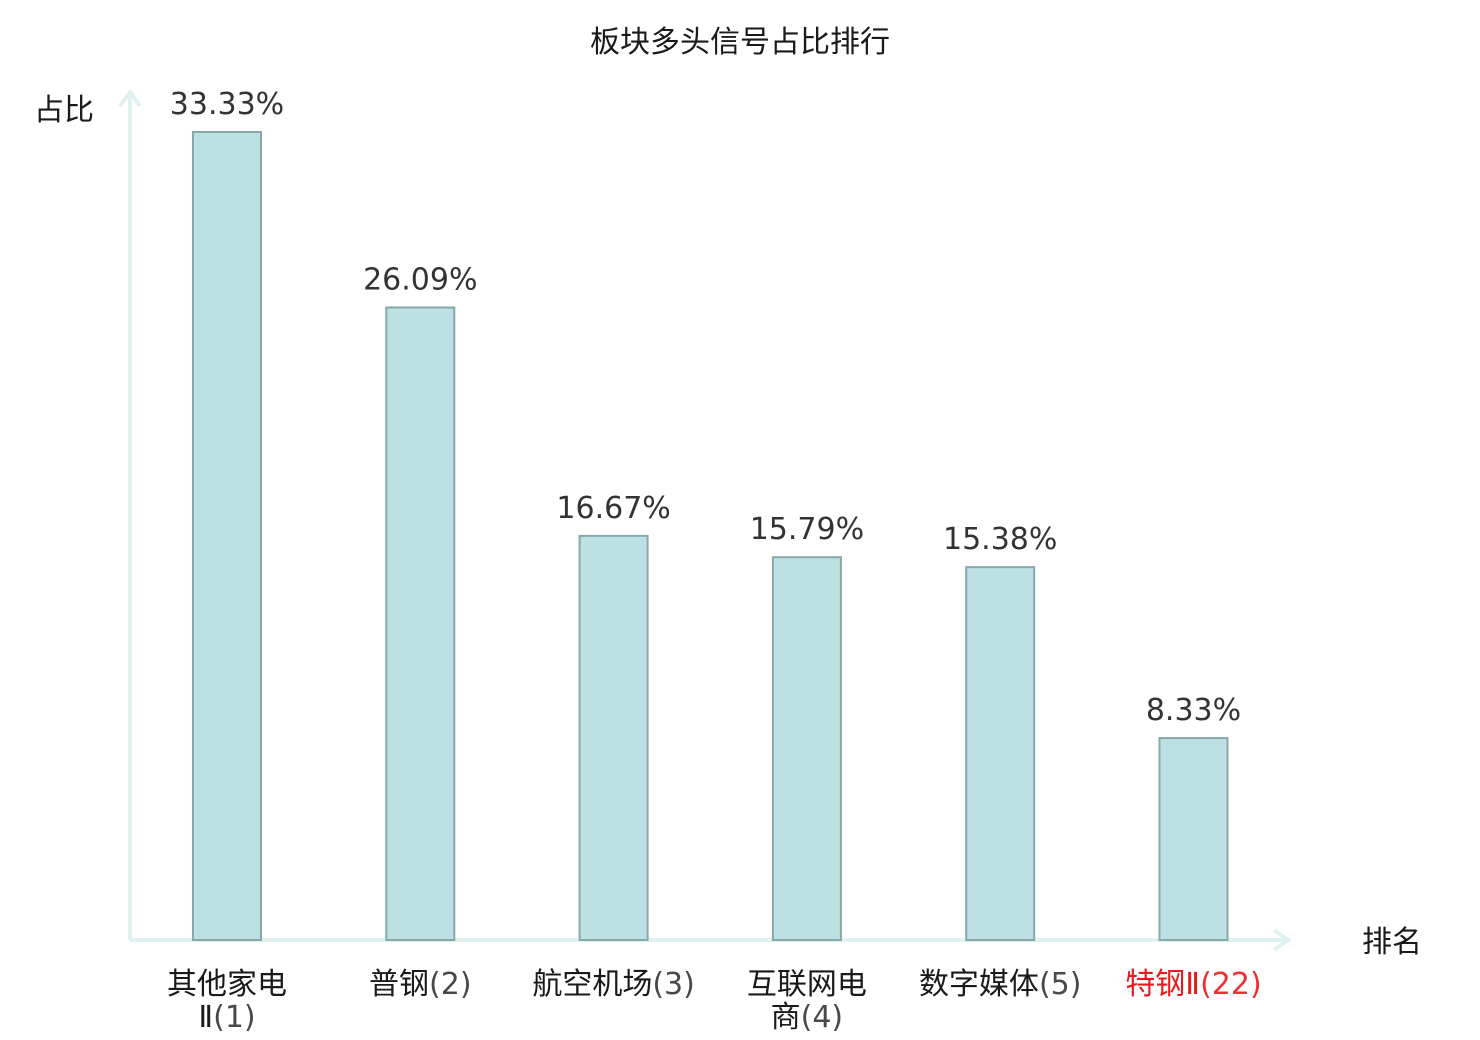 This screenshot has width=1480, height=1040. I want to click on category-label: 普钢(2), so click(420, 984).